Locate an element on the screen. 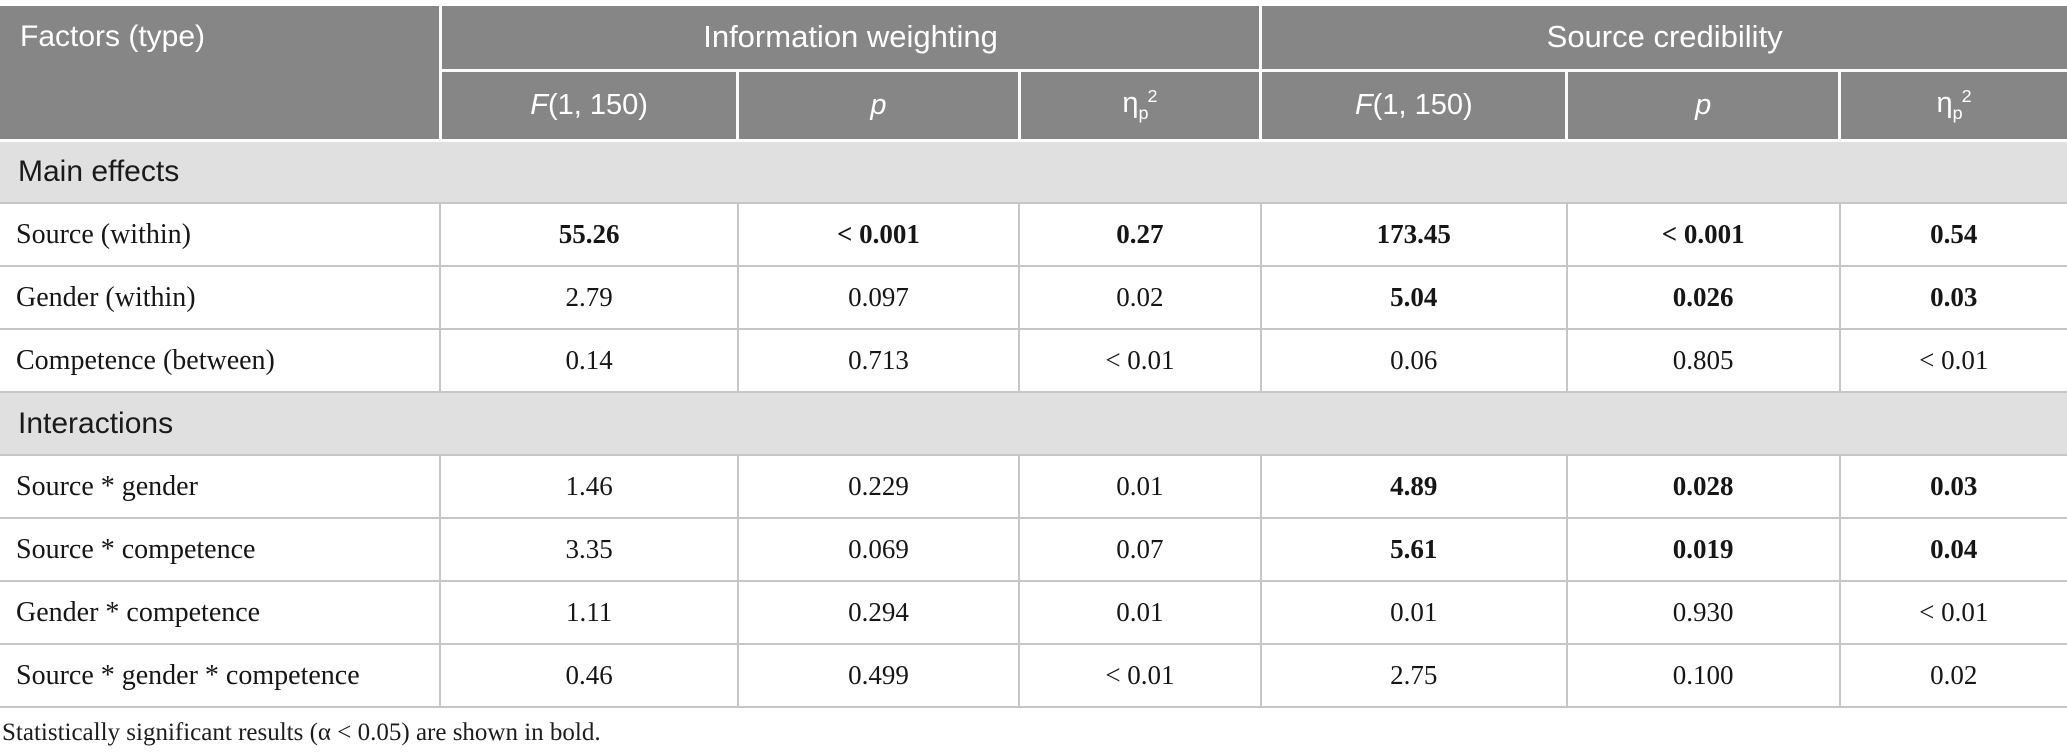  value-cell: 0.229 is located at coordinates (879, 487).